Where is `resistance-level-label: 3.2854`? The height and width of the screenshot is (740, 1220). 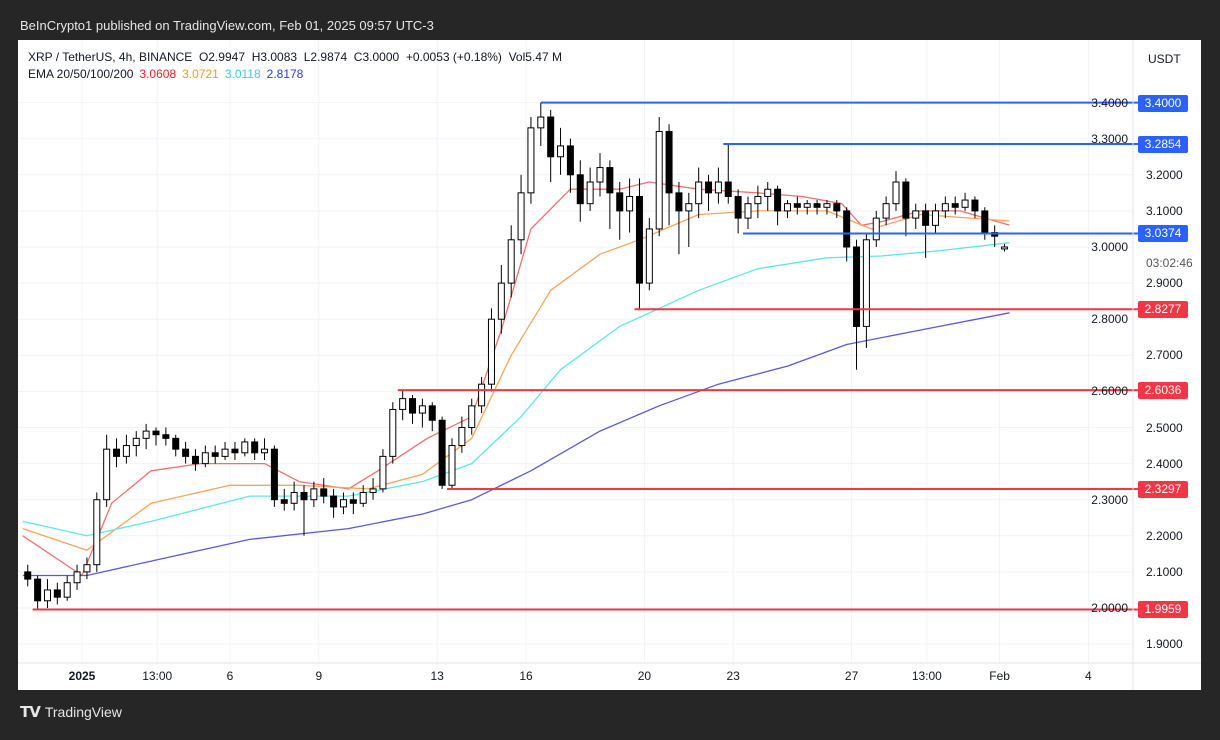
resistance-level-label: 3.2854 is located at coordinates (1163, 144).